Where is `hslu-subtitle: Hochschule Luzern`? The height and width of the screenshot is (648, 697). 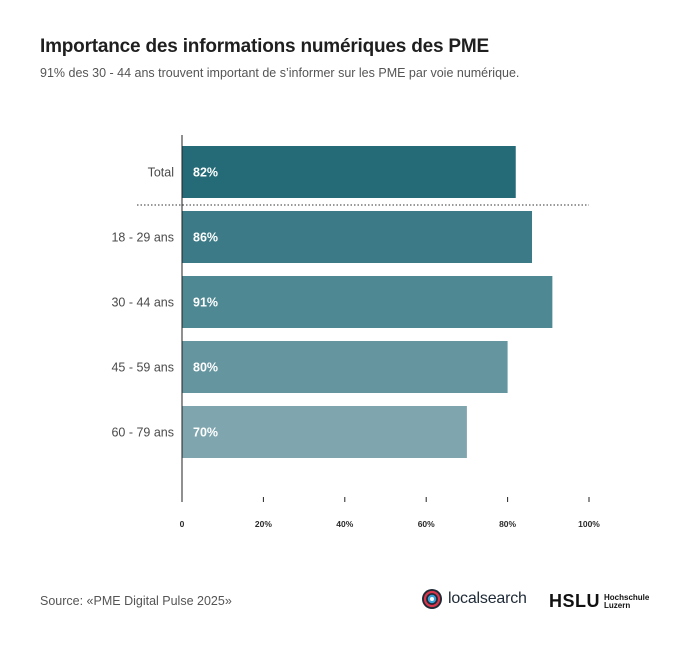
hslu-subtitle: Hochschule Luzern is located at coordinates (627, 601).